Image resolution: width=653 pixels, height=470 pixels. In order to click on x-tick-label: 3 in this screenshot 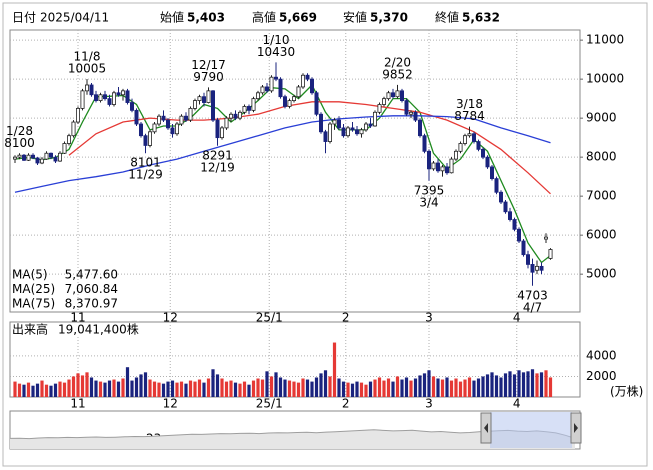, I will do `click(429, 404)`.